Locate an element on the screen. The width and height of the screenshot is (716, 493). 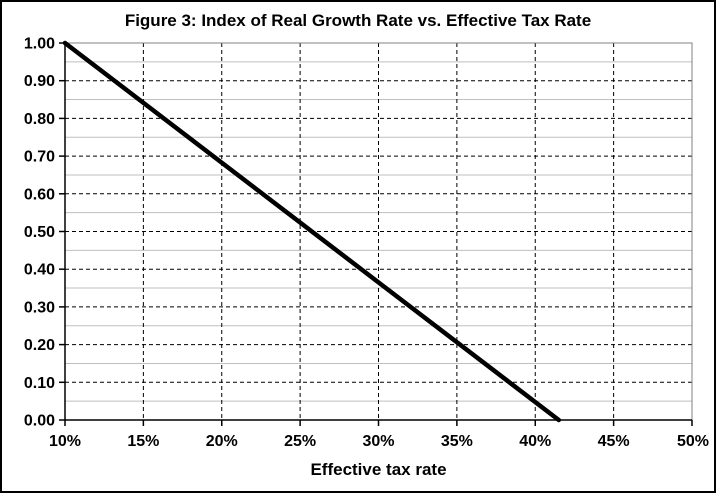
x-axis-title: Effective tax rate is located at coordinates (378, 469).